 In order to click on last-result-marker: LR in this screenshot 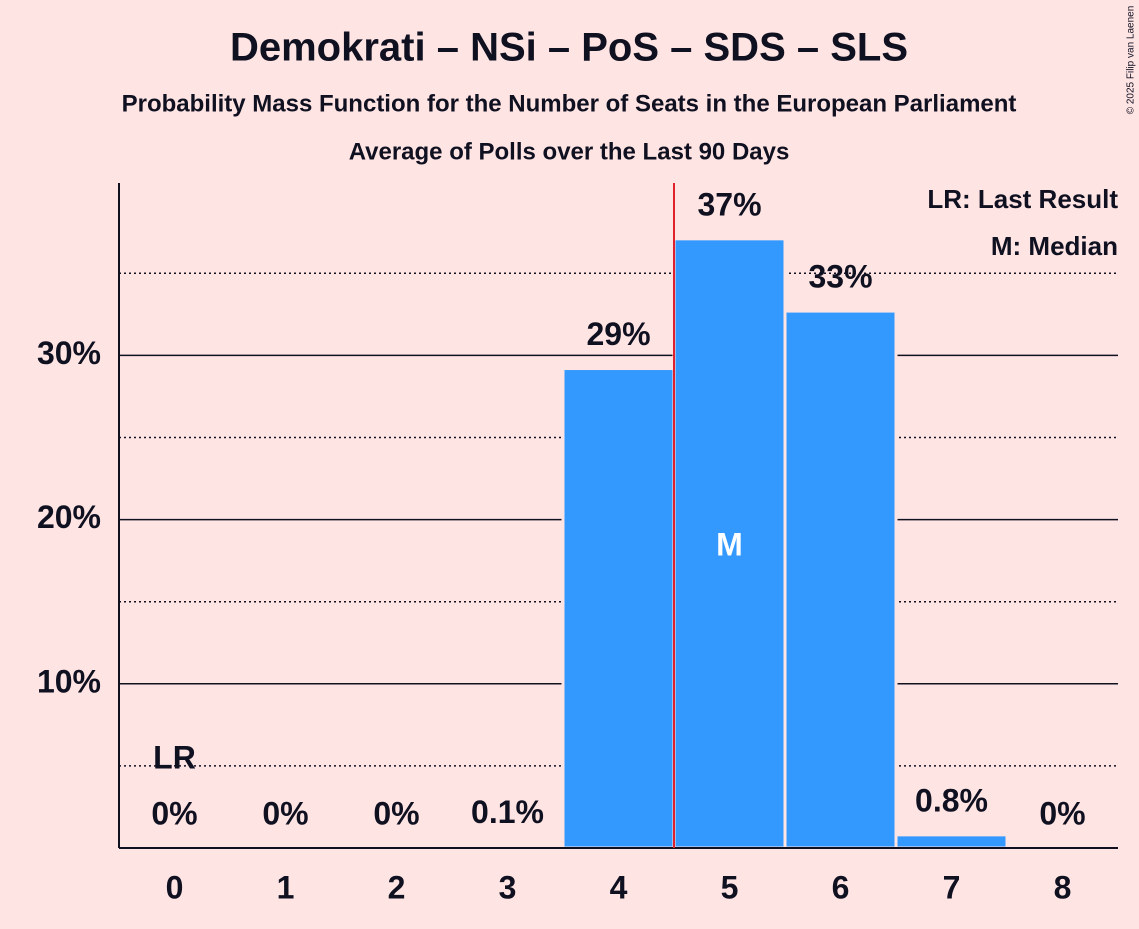, I will do `click(174, 757)`.